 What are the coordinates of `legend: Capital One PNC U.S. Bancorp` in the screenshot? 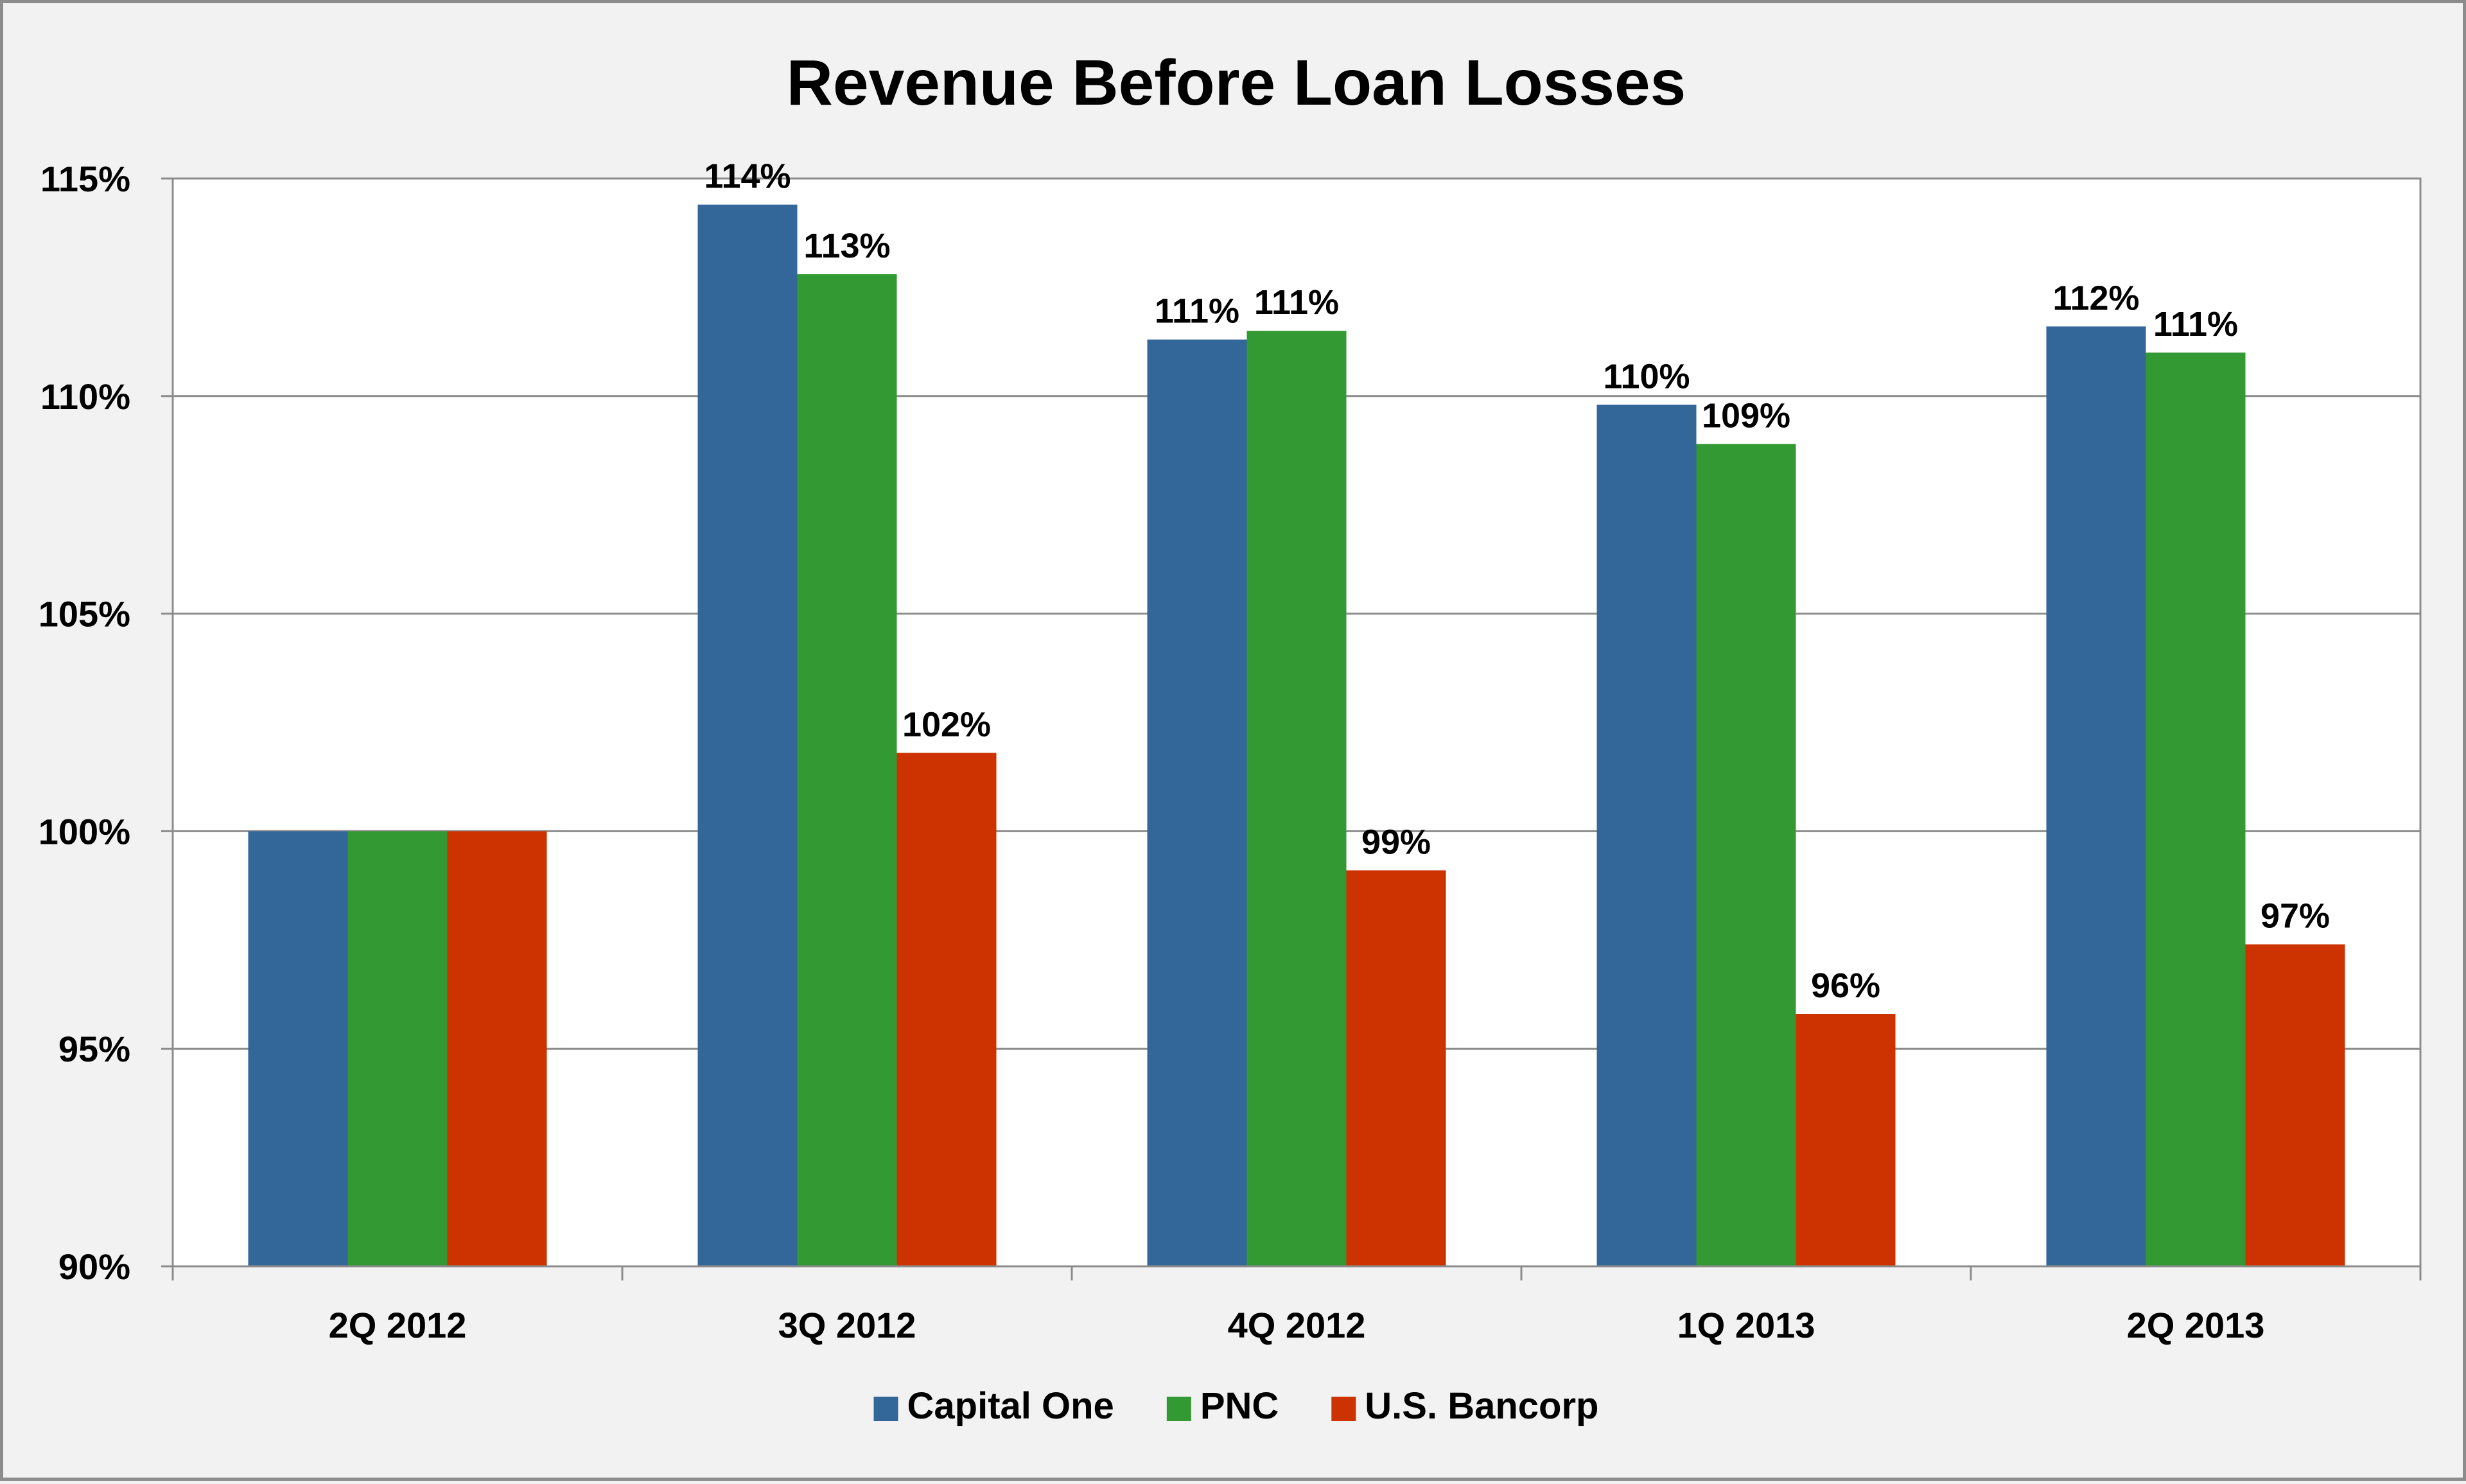 It's located at (1235, 1406).